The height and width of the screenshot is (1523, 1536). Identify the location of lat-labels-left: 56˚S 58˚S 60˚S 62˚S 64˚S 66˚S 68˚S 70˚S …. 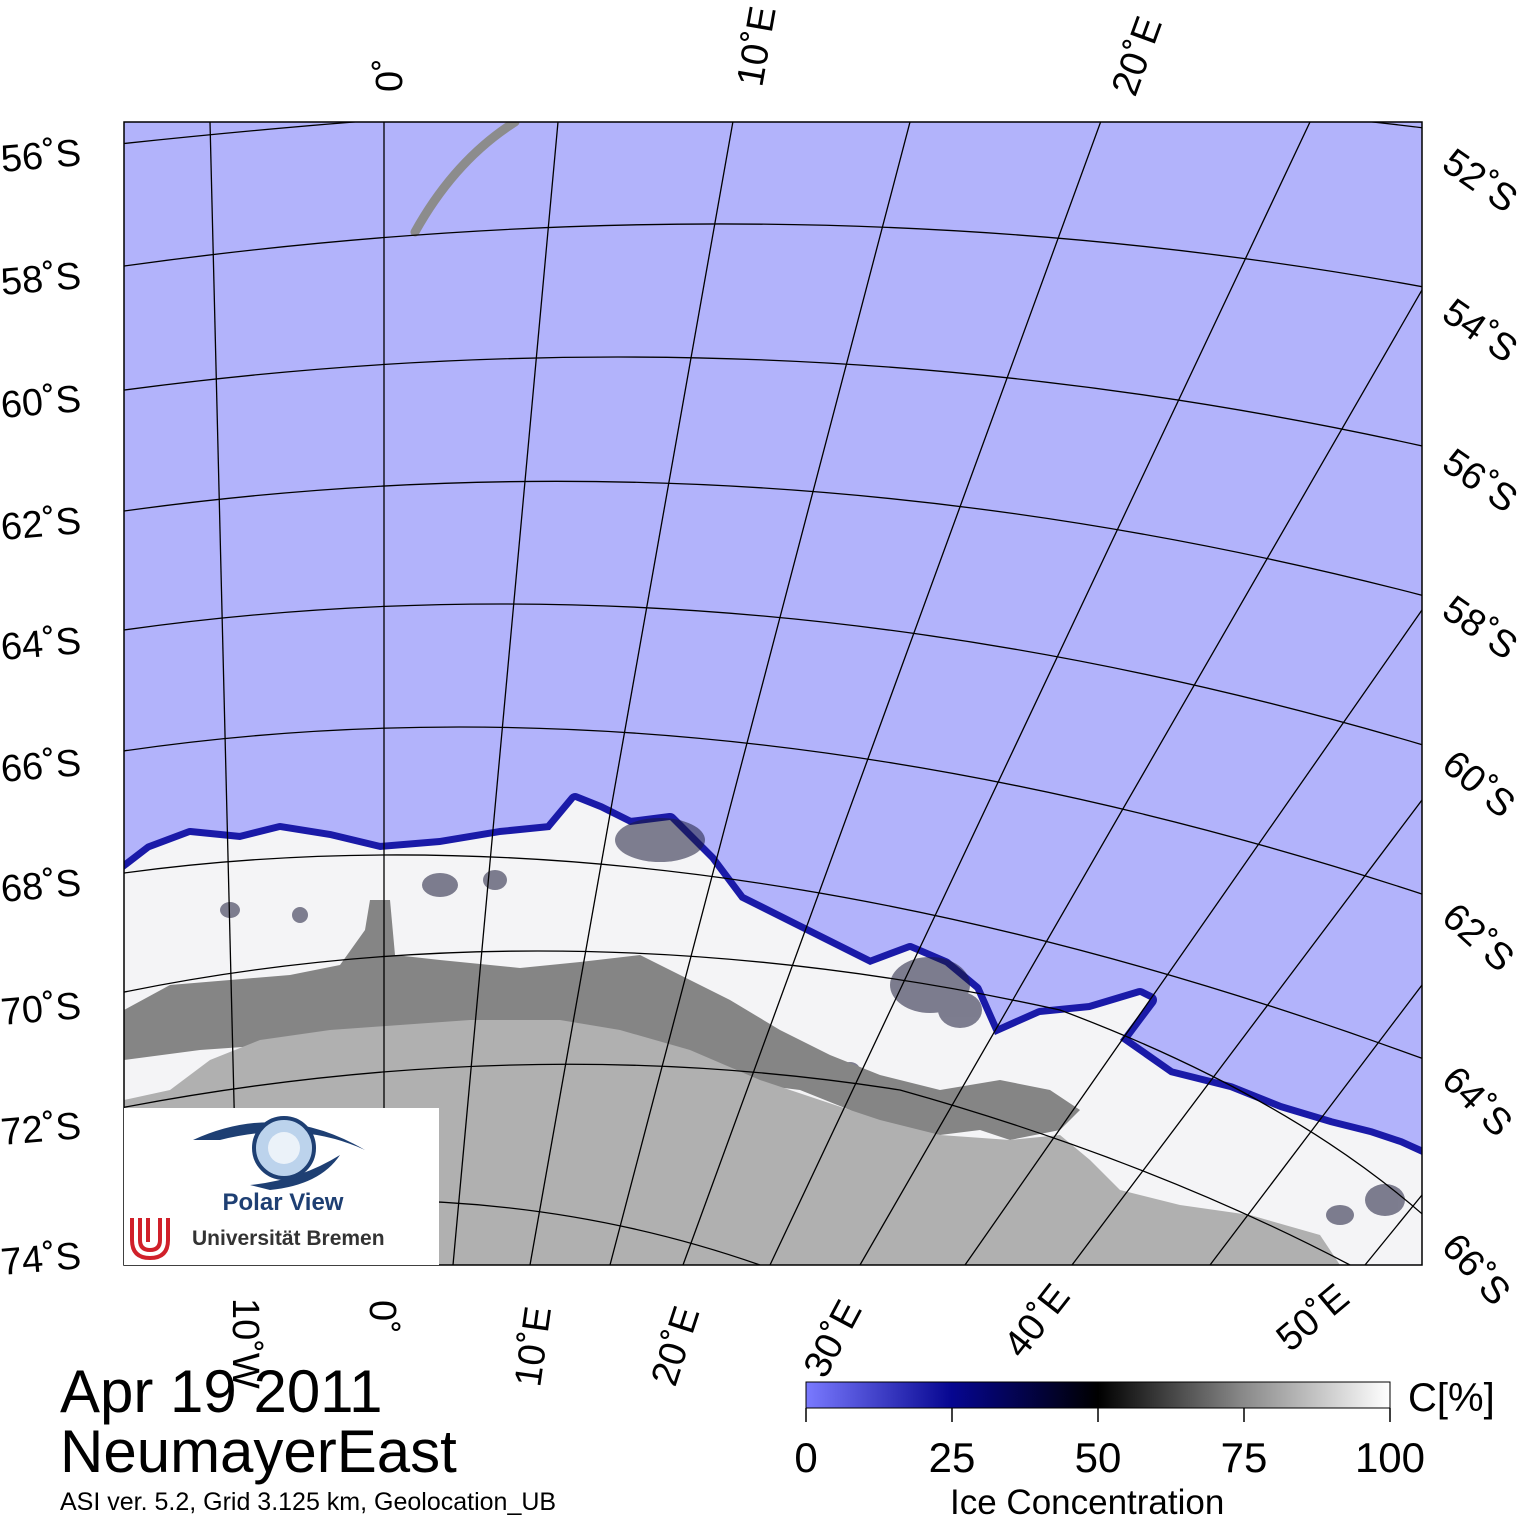
(41, 708).